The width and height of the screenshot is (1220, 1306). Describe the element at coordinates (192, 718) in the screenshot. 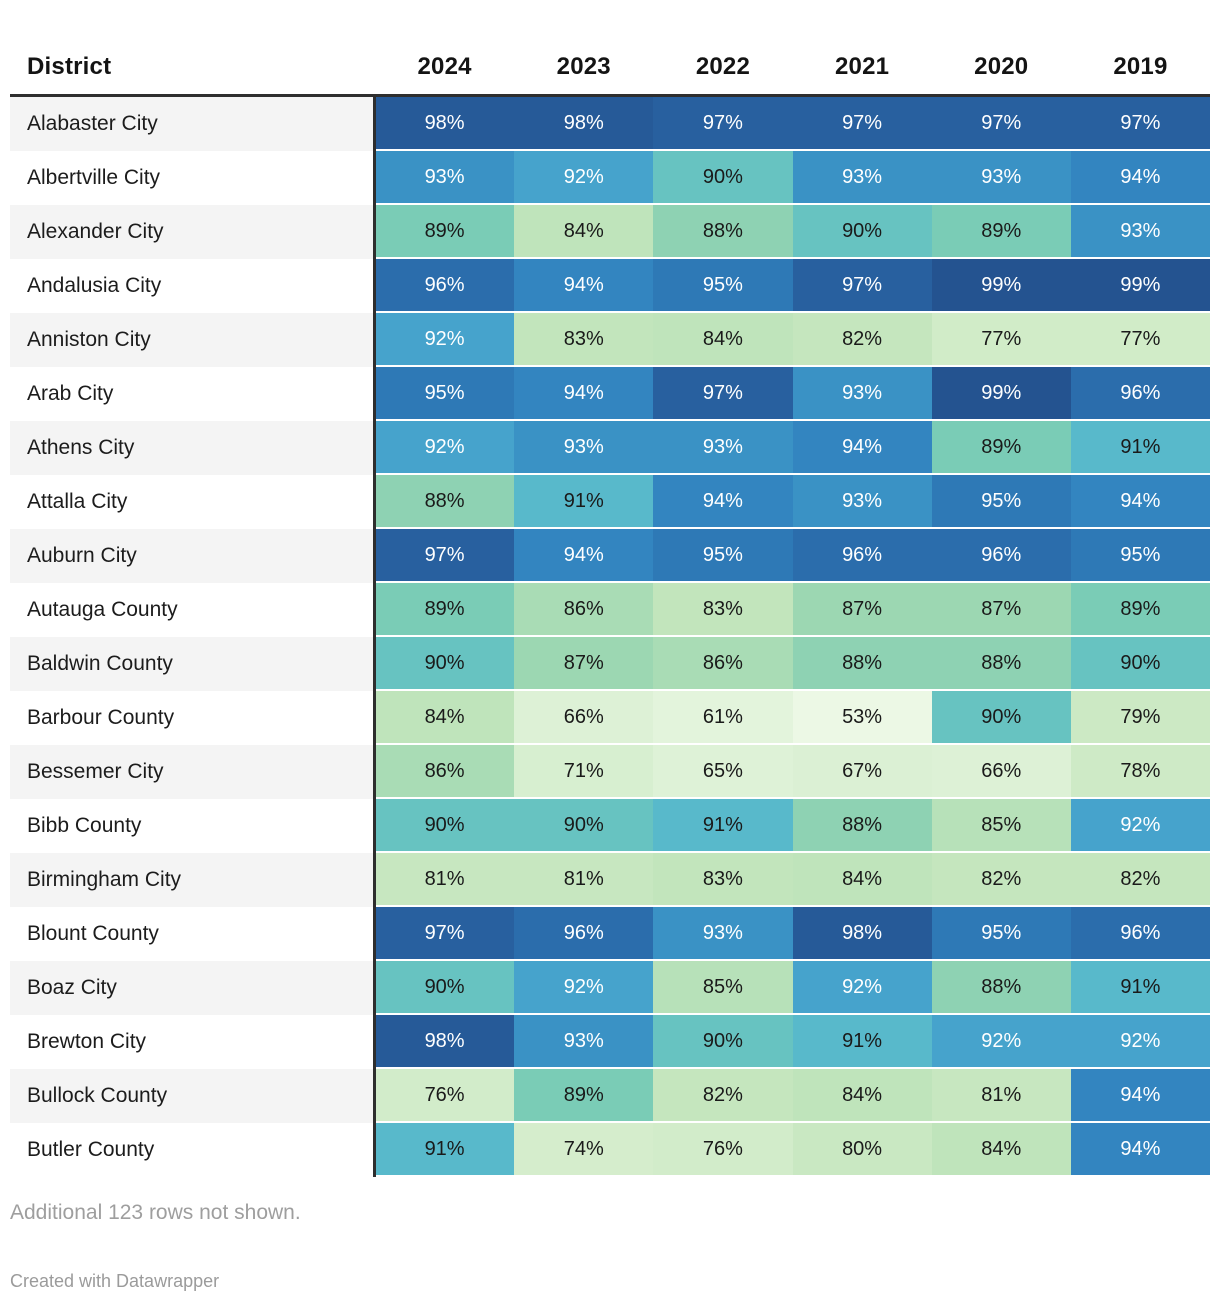

I see `district-cell: Barbour County` at that location.